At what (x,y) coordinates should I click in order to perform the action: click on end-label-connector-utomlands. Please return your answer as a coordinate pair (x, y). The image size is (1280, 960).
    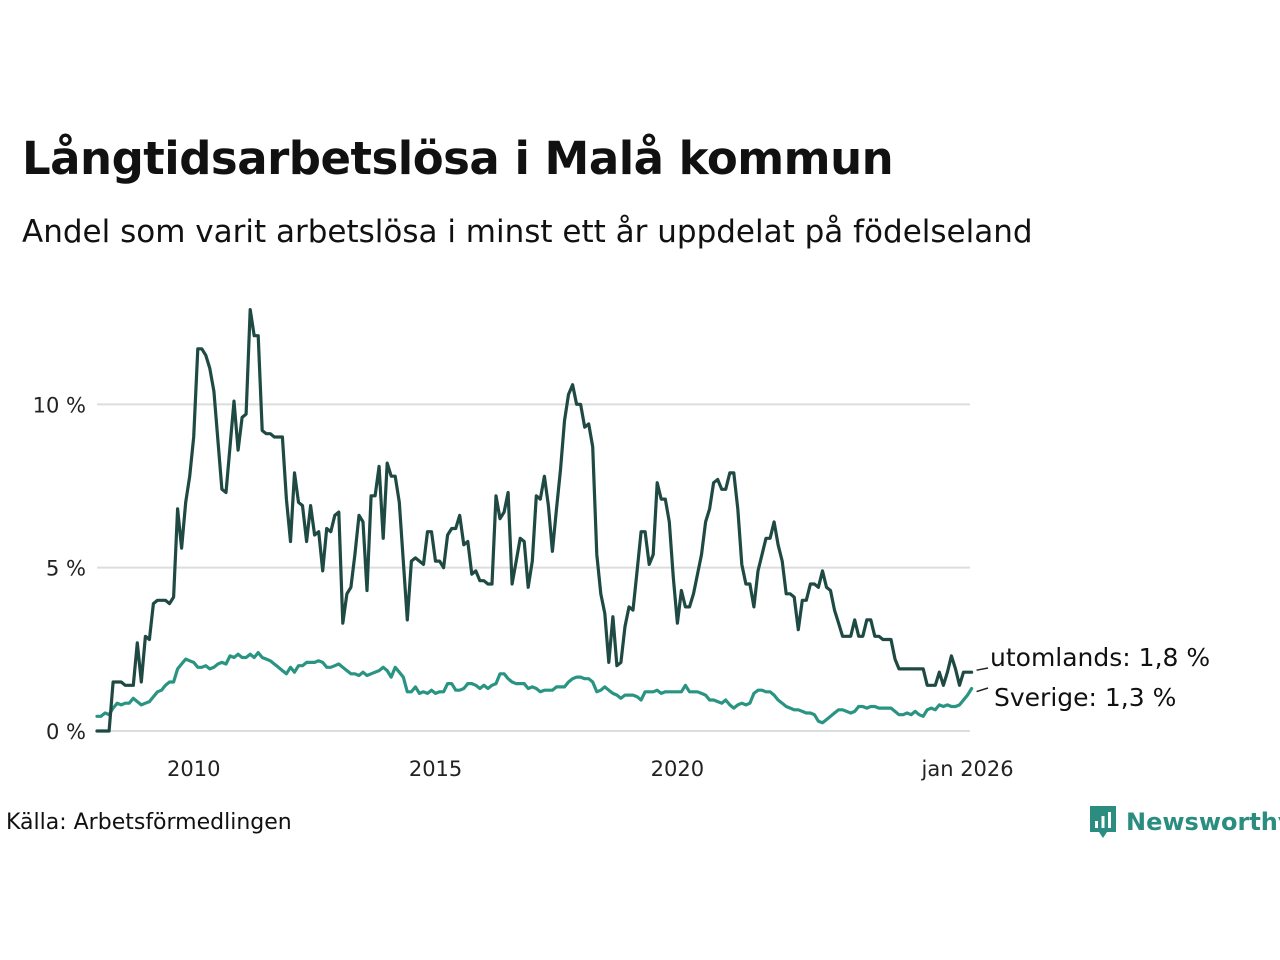
    Looking at the image, I should click on (982, 669).